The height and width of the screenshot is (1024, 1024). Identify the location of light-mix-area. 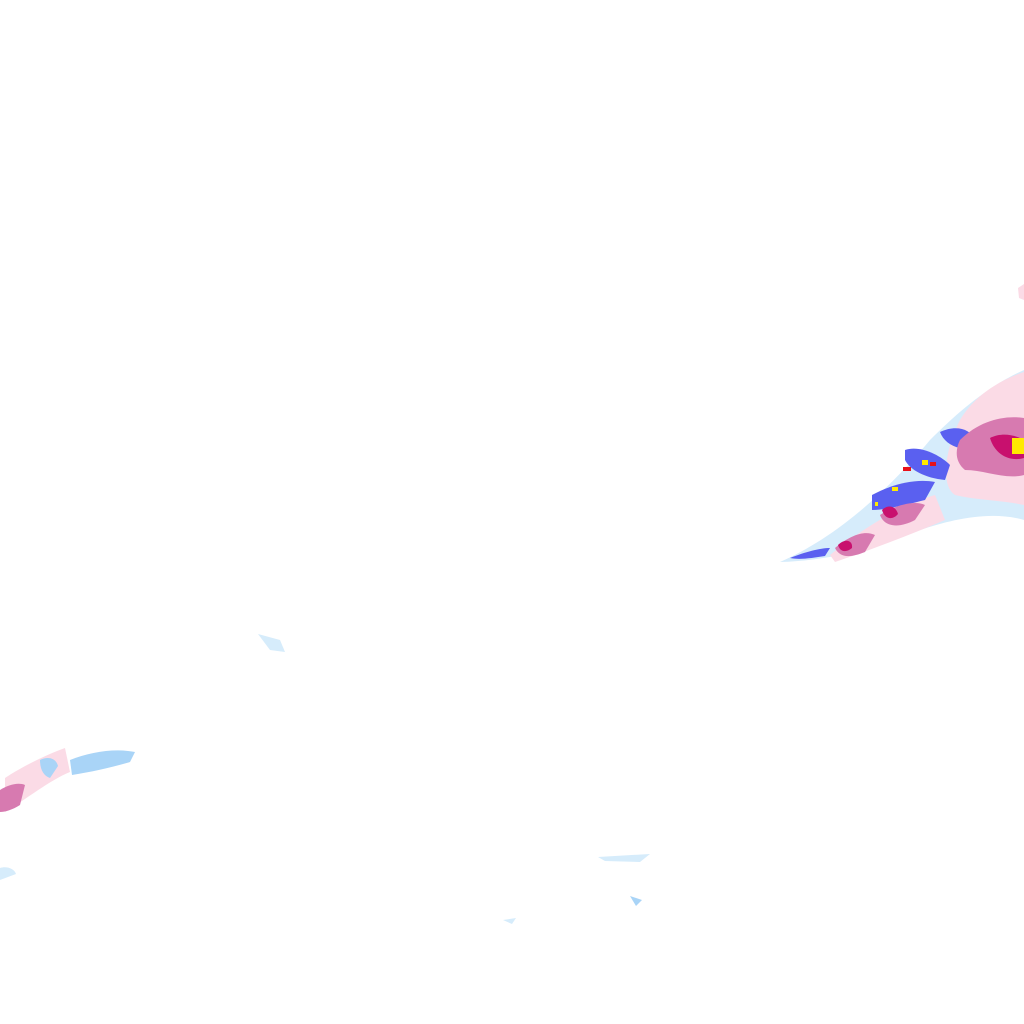
(1021, 292).